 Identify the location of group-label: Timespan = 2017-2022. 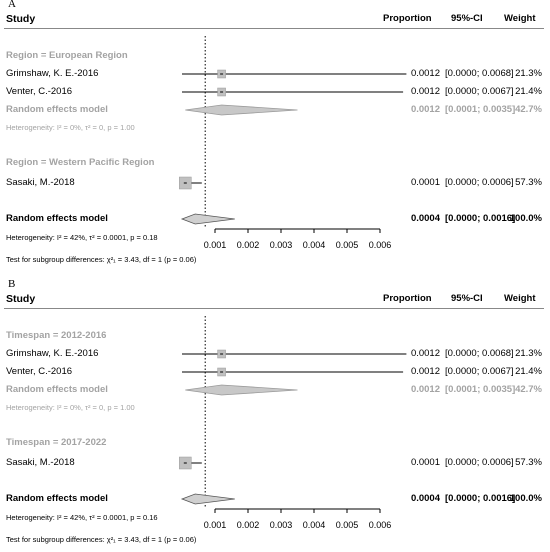
(56, 442).